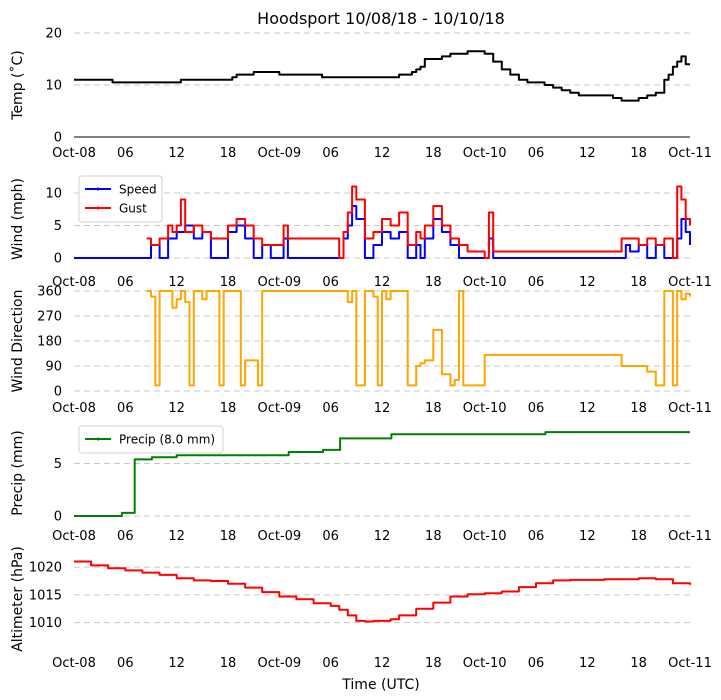  Describe the element at coordinates (418, 338) in the screenshot. I see `series-line-direction` at that location.